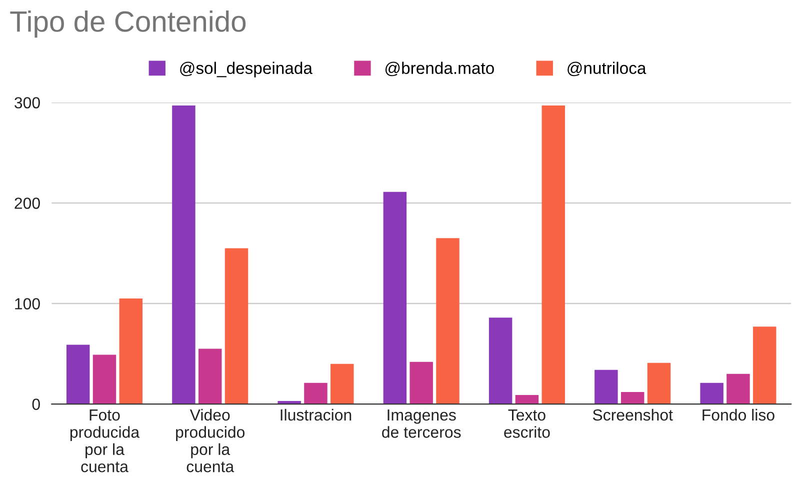 This screenshot has height=481, width=795. I want to click on y-tick-label: 300, so click(27, 102).